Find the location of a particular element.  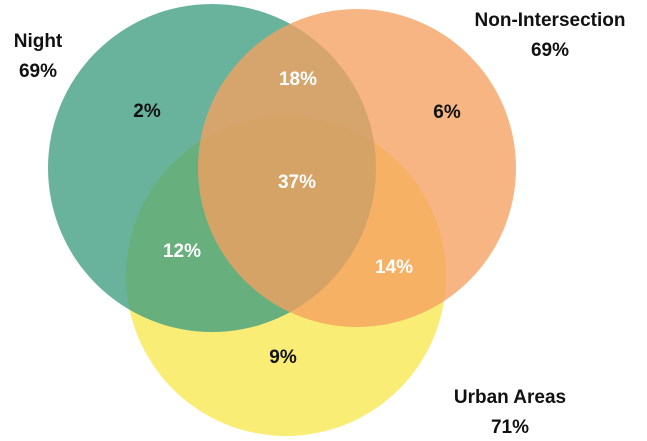

region-label: 12% is located at coordinates (182, 251).